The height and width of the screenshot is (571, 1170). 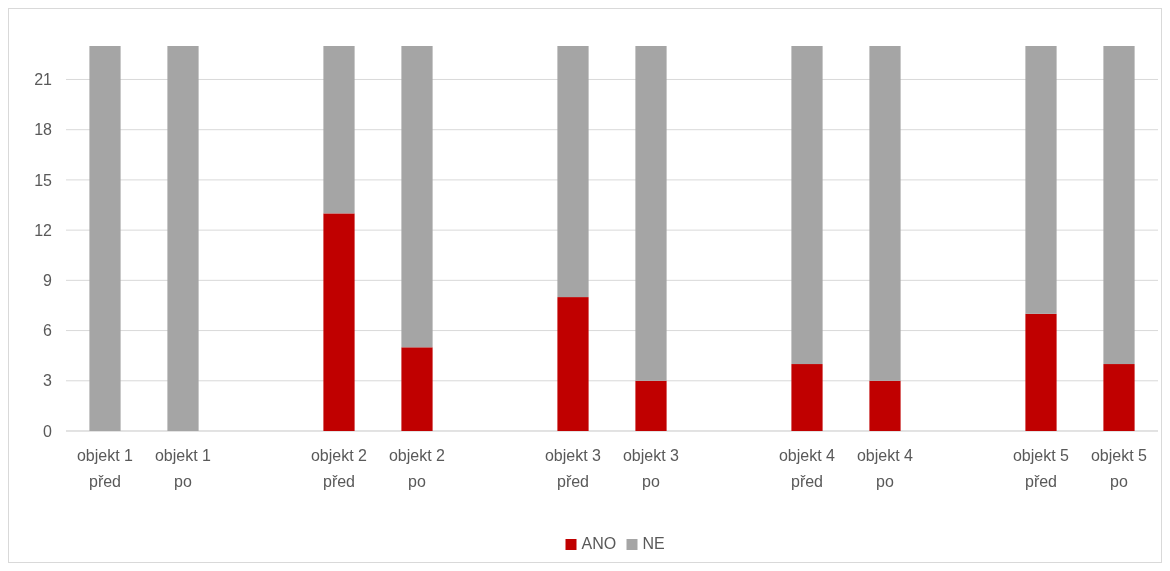 What do you see at coordinates (417, 468) in the screenshot?
I see `x-tick-label: objekt 2 po` at bounding box center [417, 468].